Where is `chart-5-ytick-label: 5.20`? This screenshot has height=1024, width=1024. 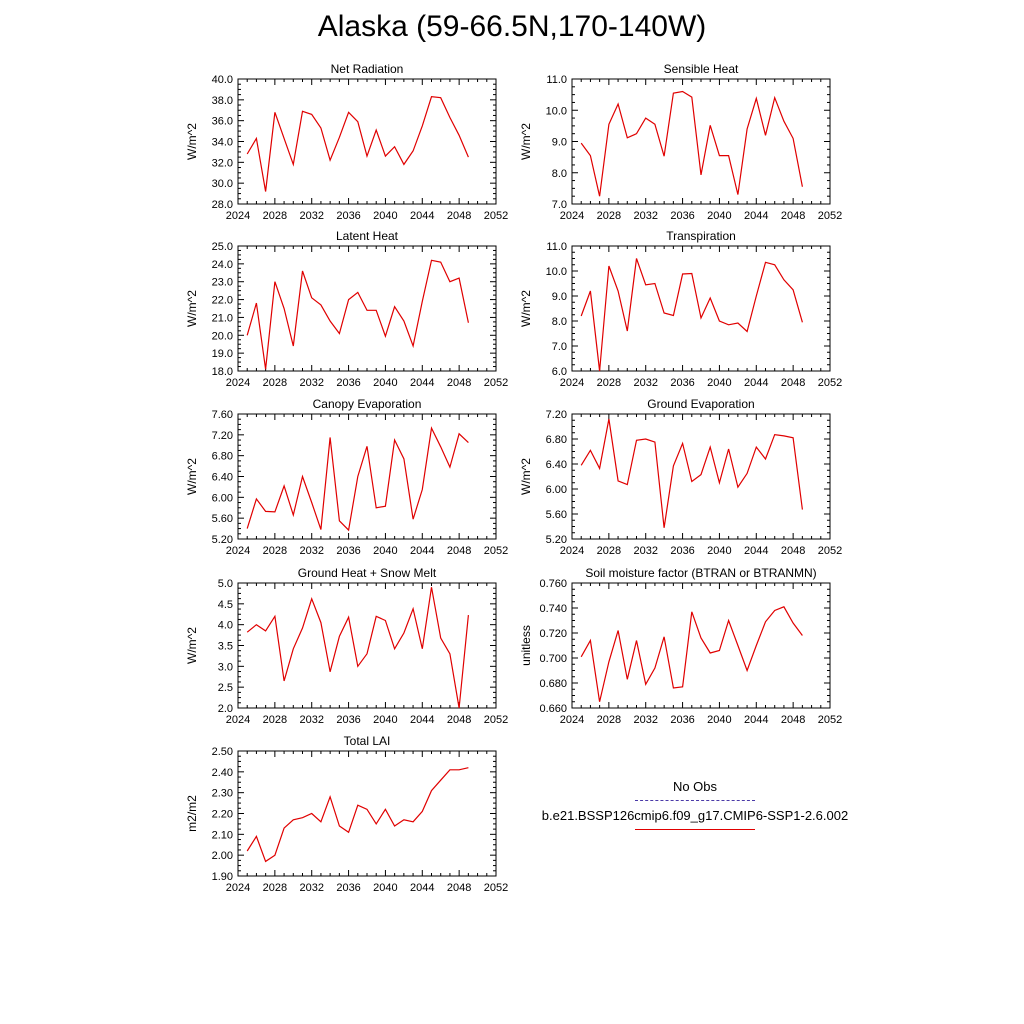
chart-5-ytick-label: 5.20 is located at coordinates (222, 540).